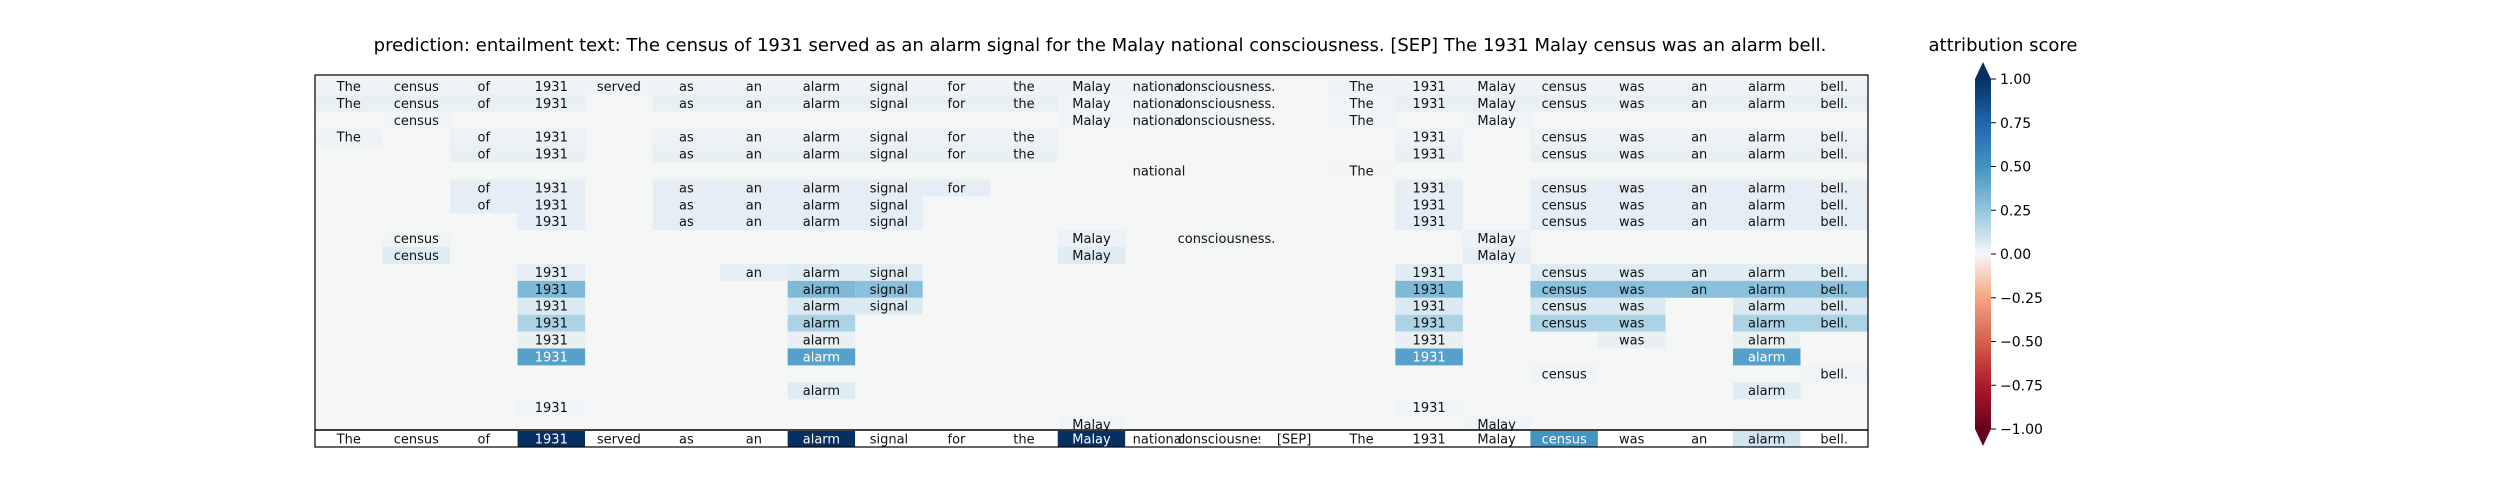  I want to click on summary-token-label: served, so click(619, 440).